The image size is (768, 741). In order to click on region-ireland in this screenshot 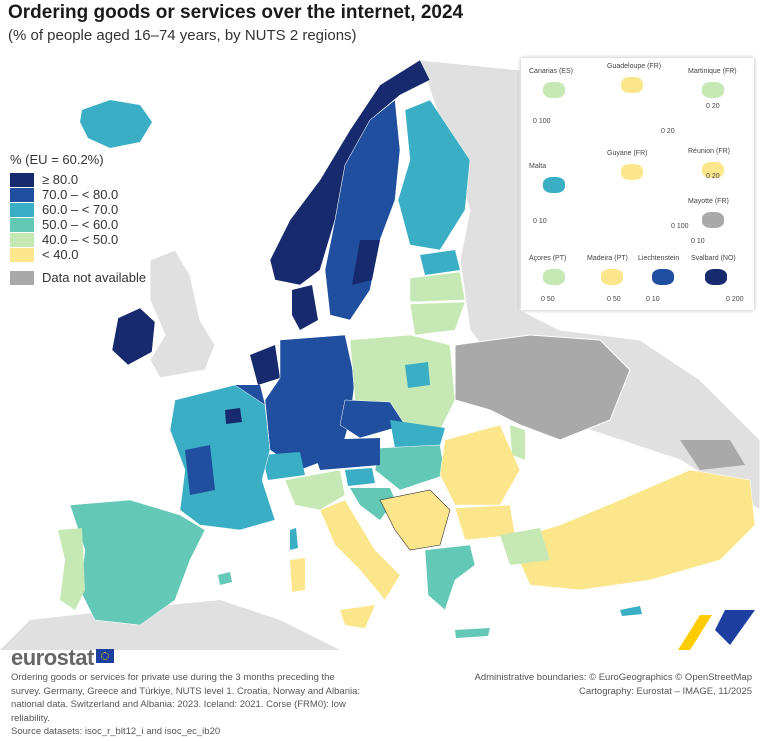, I will do `click(133, 336)`.